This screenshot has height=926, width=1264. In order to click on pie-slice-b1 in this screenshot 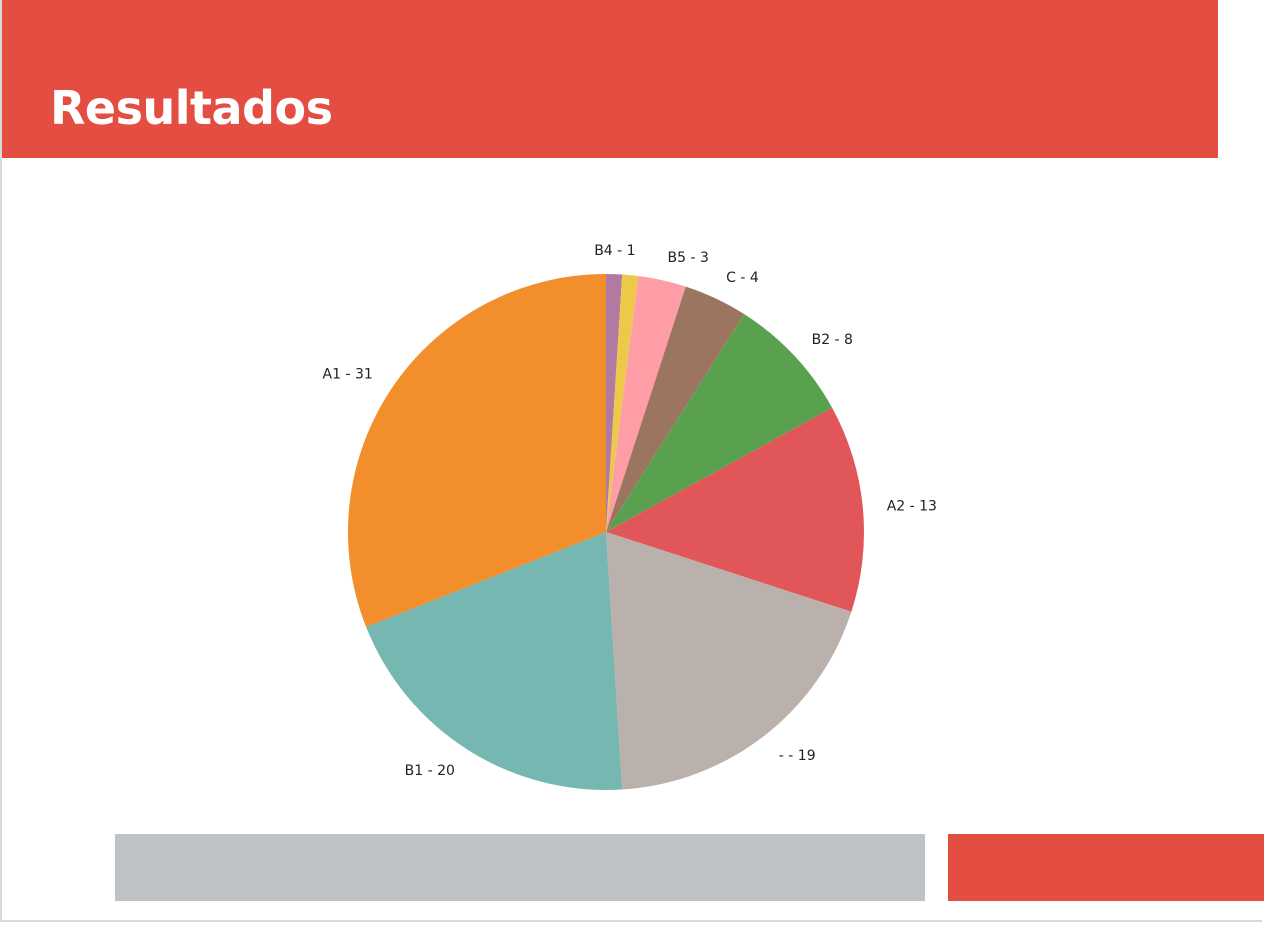, I will do `click(494, 661)`.